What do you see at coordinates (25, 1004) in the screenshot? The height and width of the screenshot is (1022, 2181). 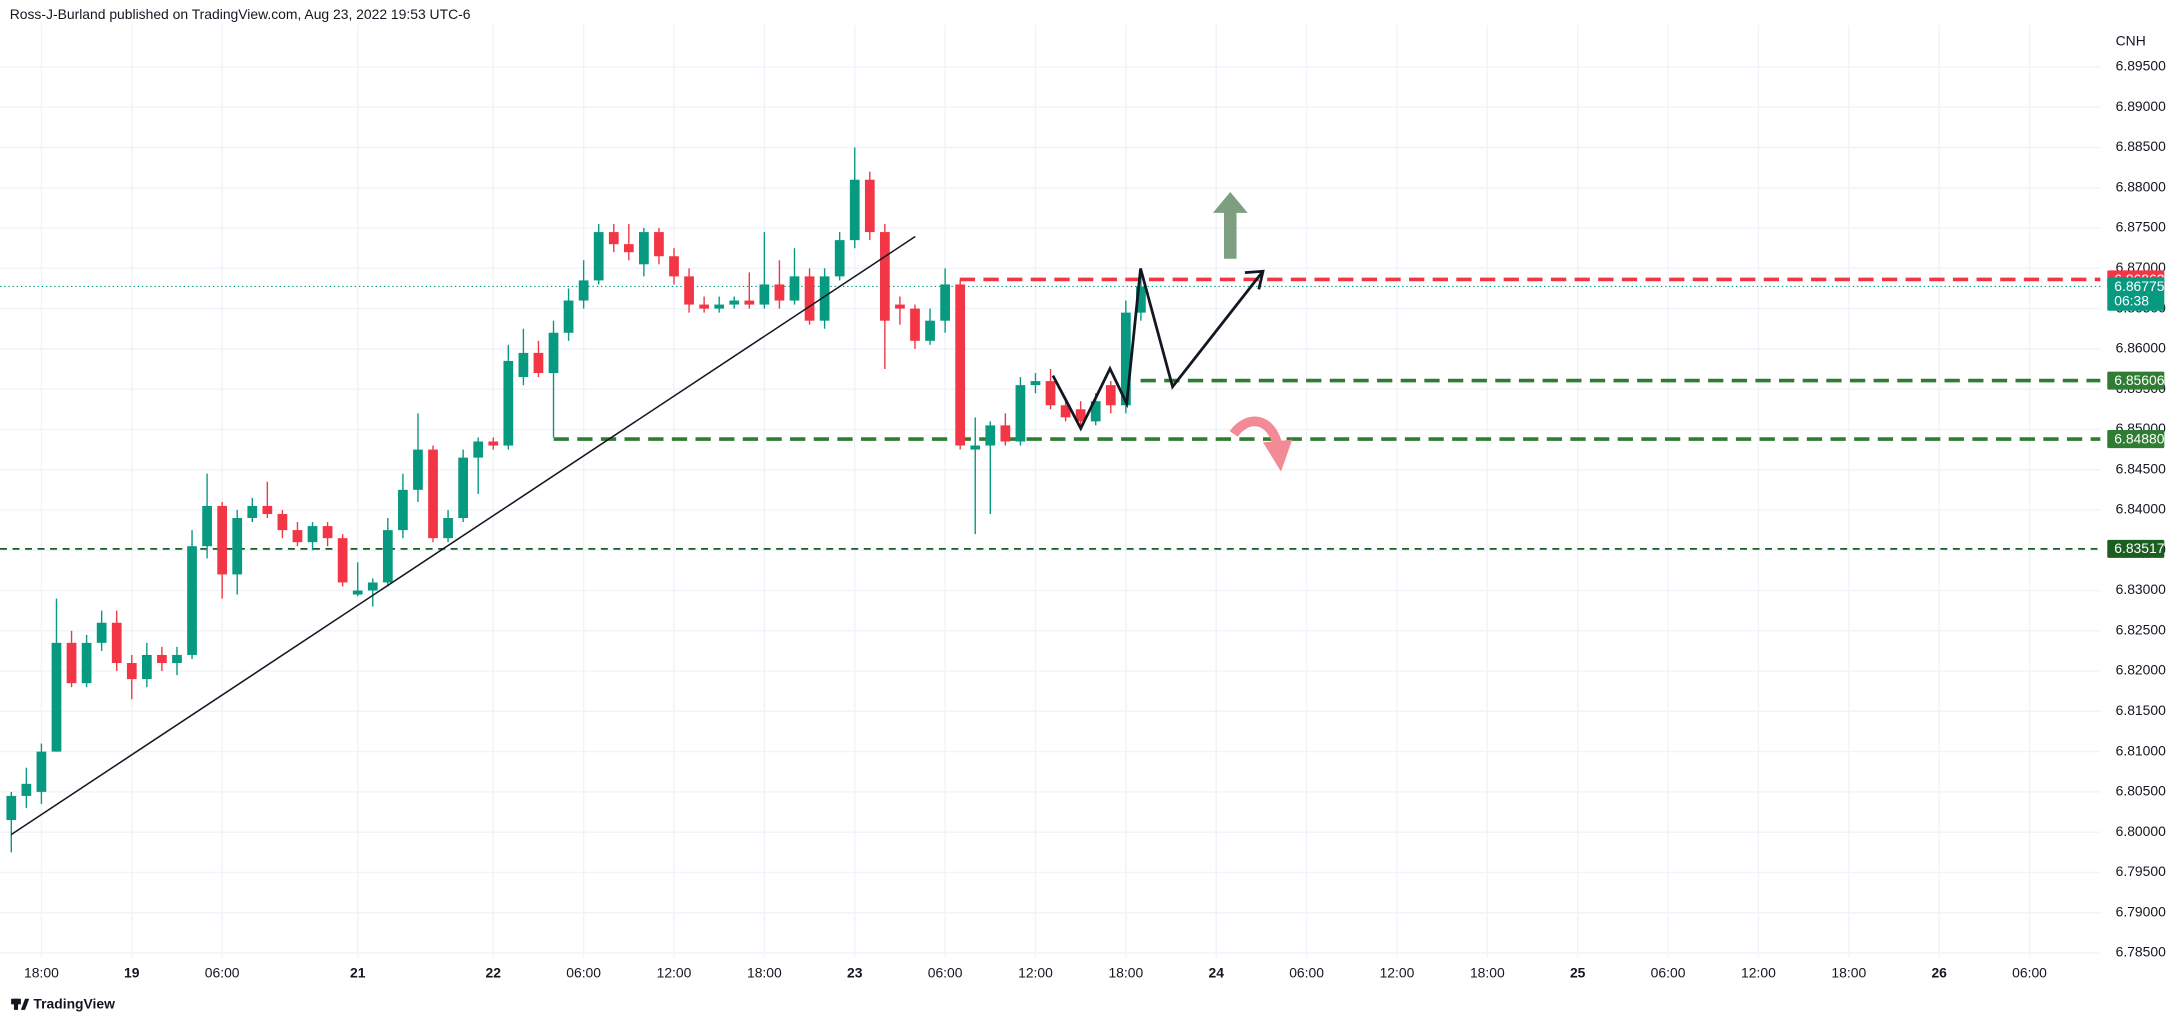 I see `logo-slant` at bounding box center [25, 1004].